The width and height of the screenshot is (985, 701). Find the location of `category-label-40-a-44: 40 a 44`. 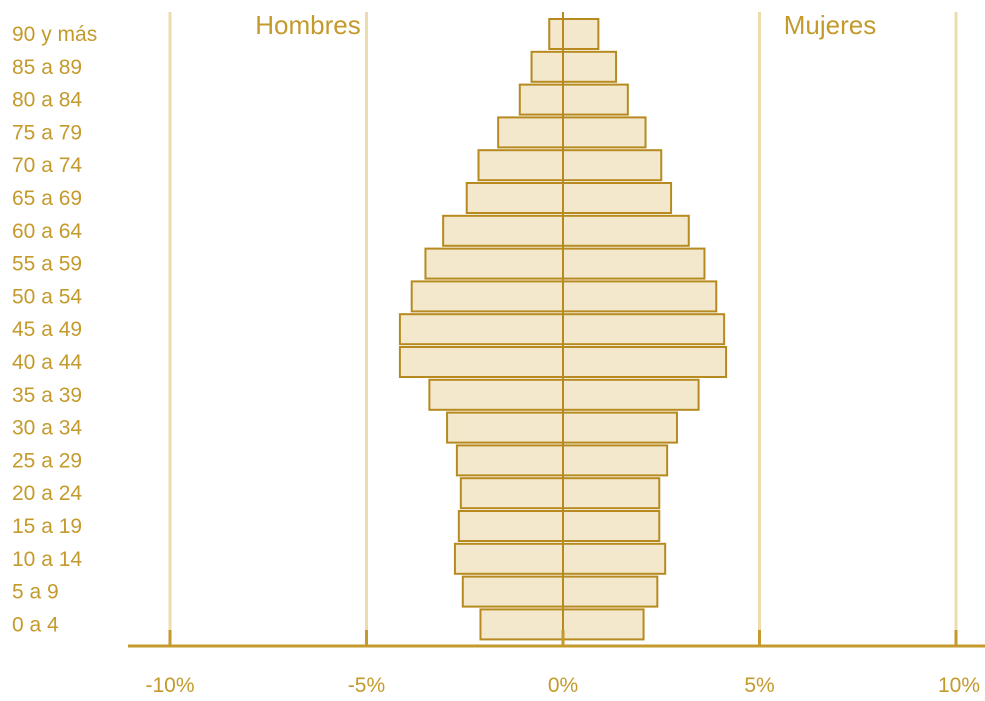

category-label-40-a-44: 40 a 44 is located at coordinates (47, 362).